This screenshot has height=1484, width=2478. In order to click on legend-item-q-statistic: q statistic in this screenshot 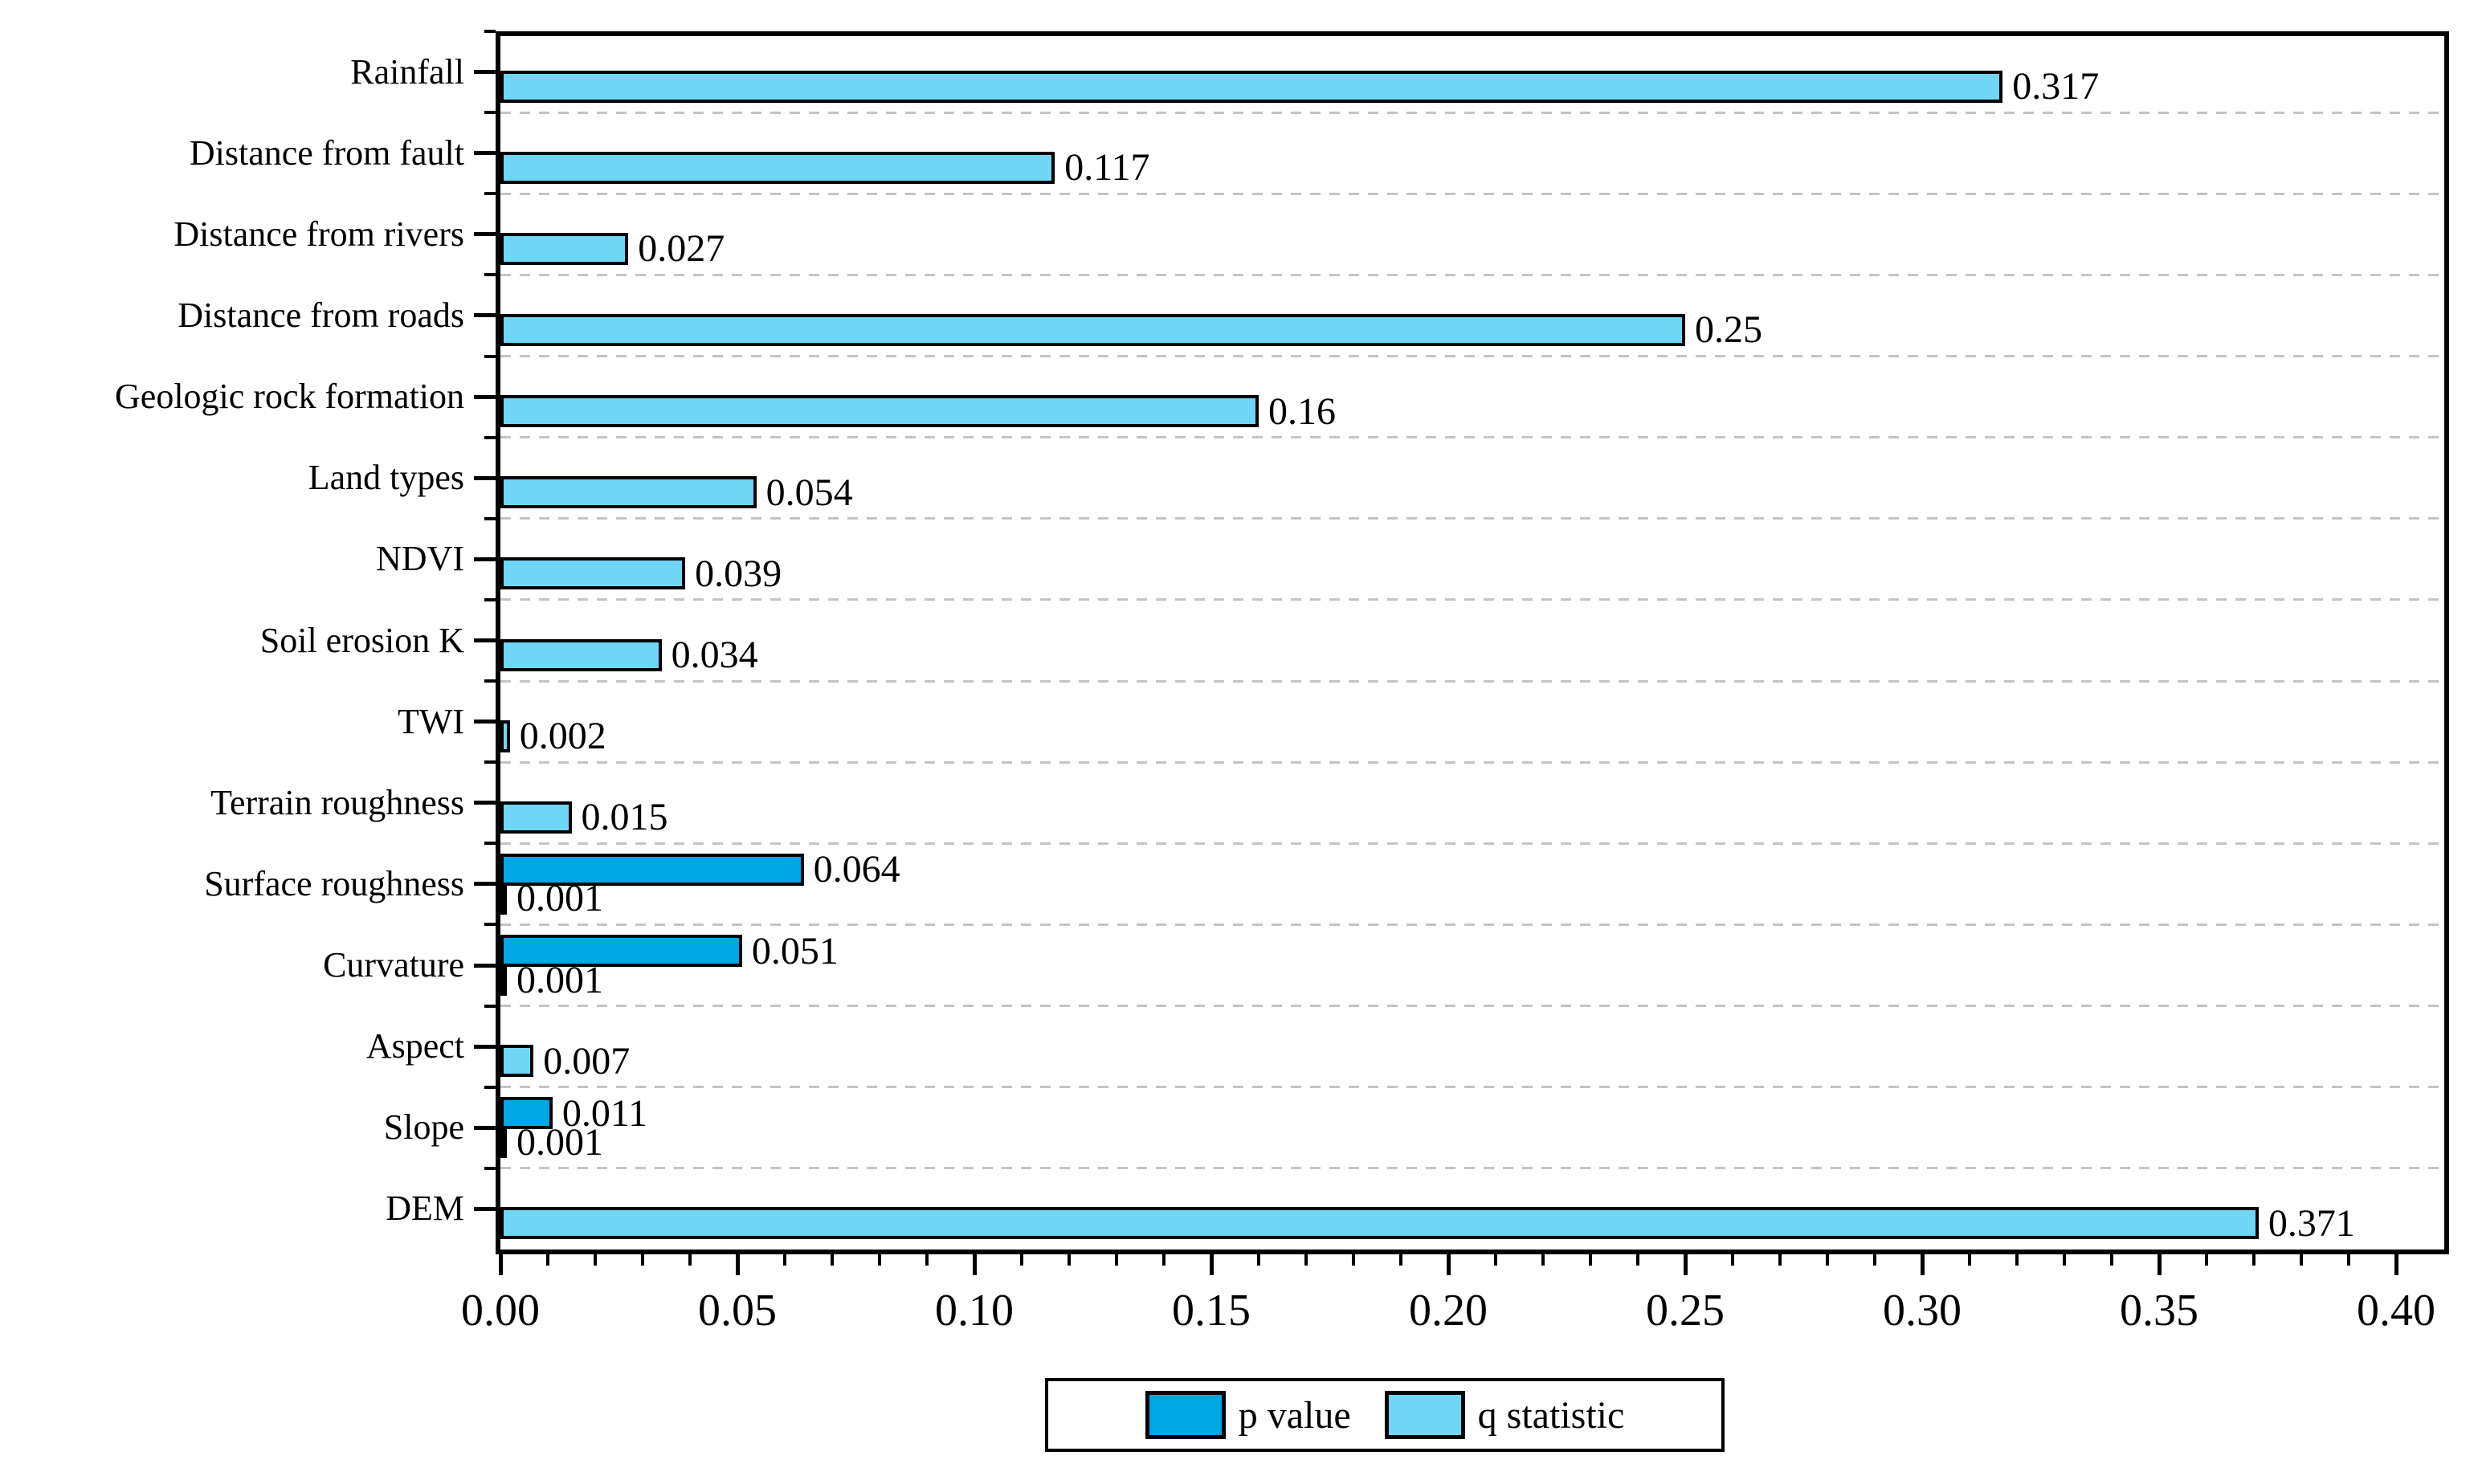, I will do `click(1504, 1415)`.